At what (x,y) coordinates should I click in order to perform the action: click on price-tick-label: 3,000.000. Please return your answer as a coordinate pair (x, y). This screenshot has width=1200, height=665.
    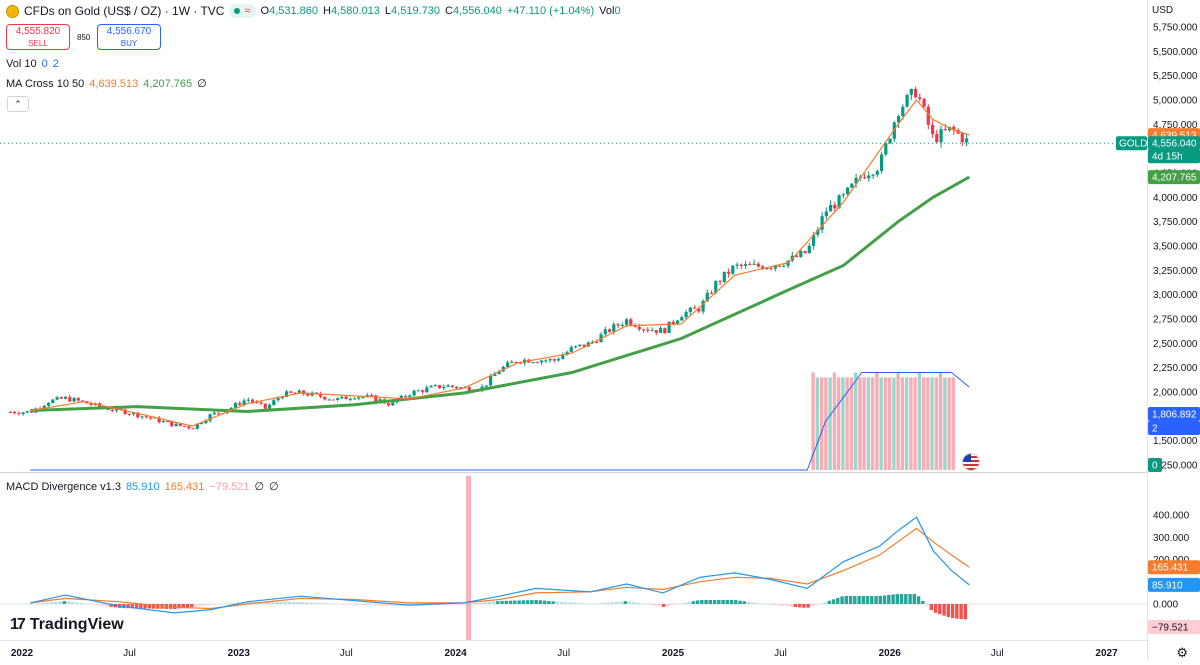
    Looking at the image, I should click on (1175, 295).